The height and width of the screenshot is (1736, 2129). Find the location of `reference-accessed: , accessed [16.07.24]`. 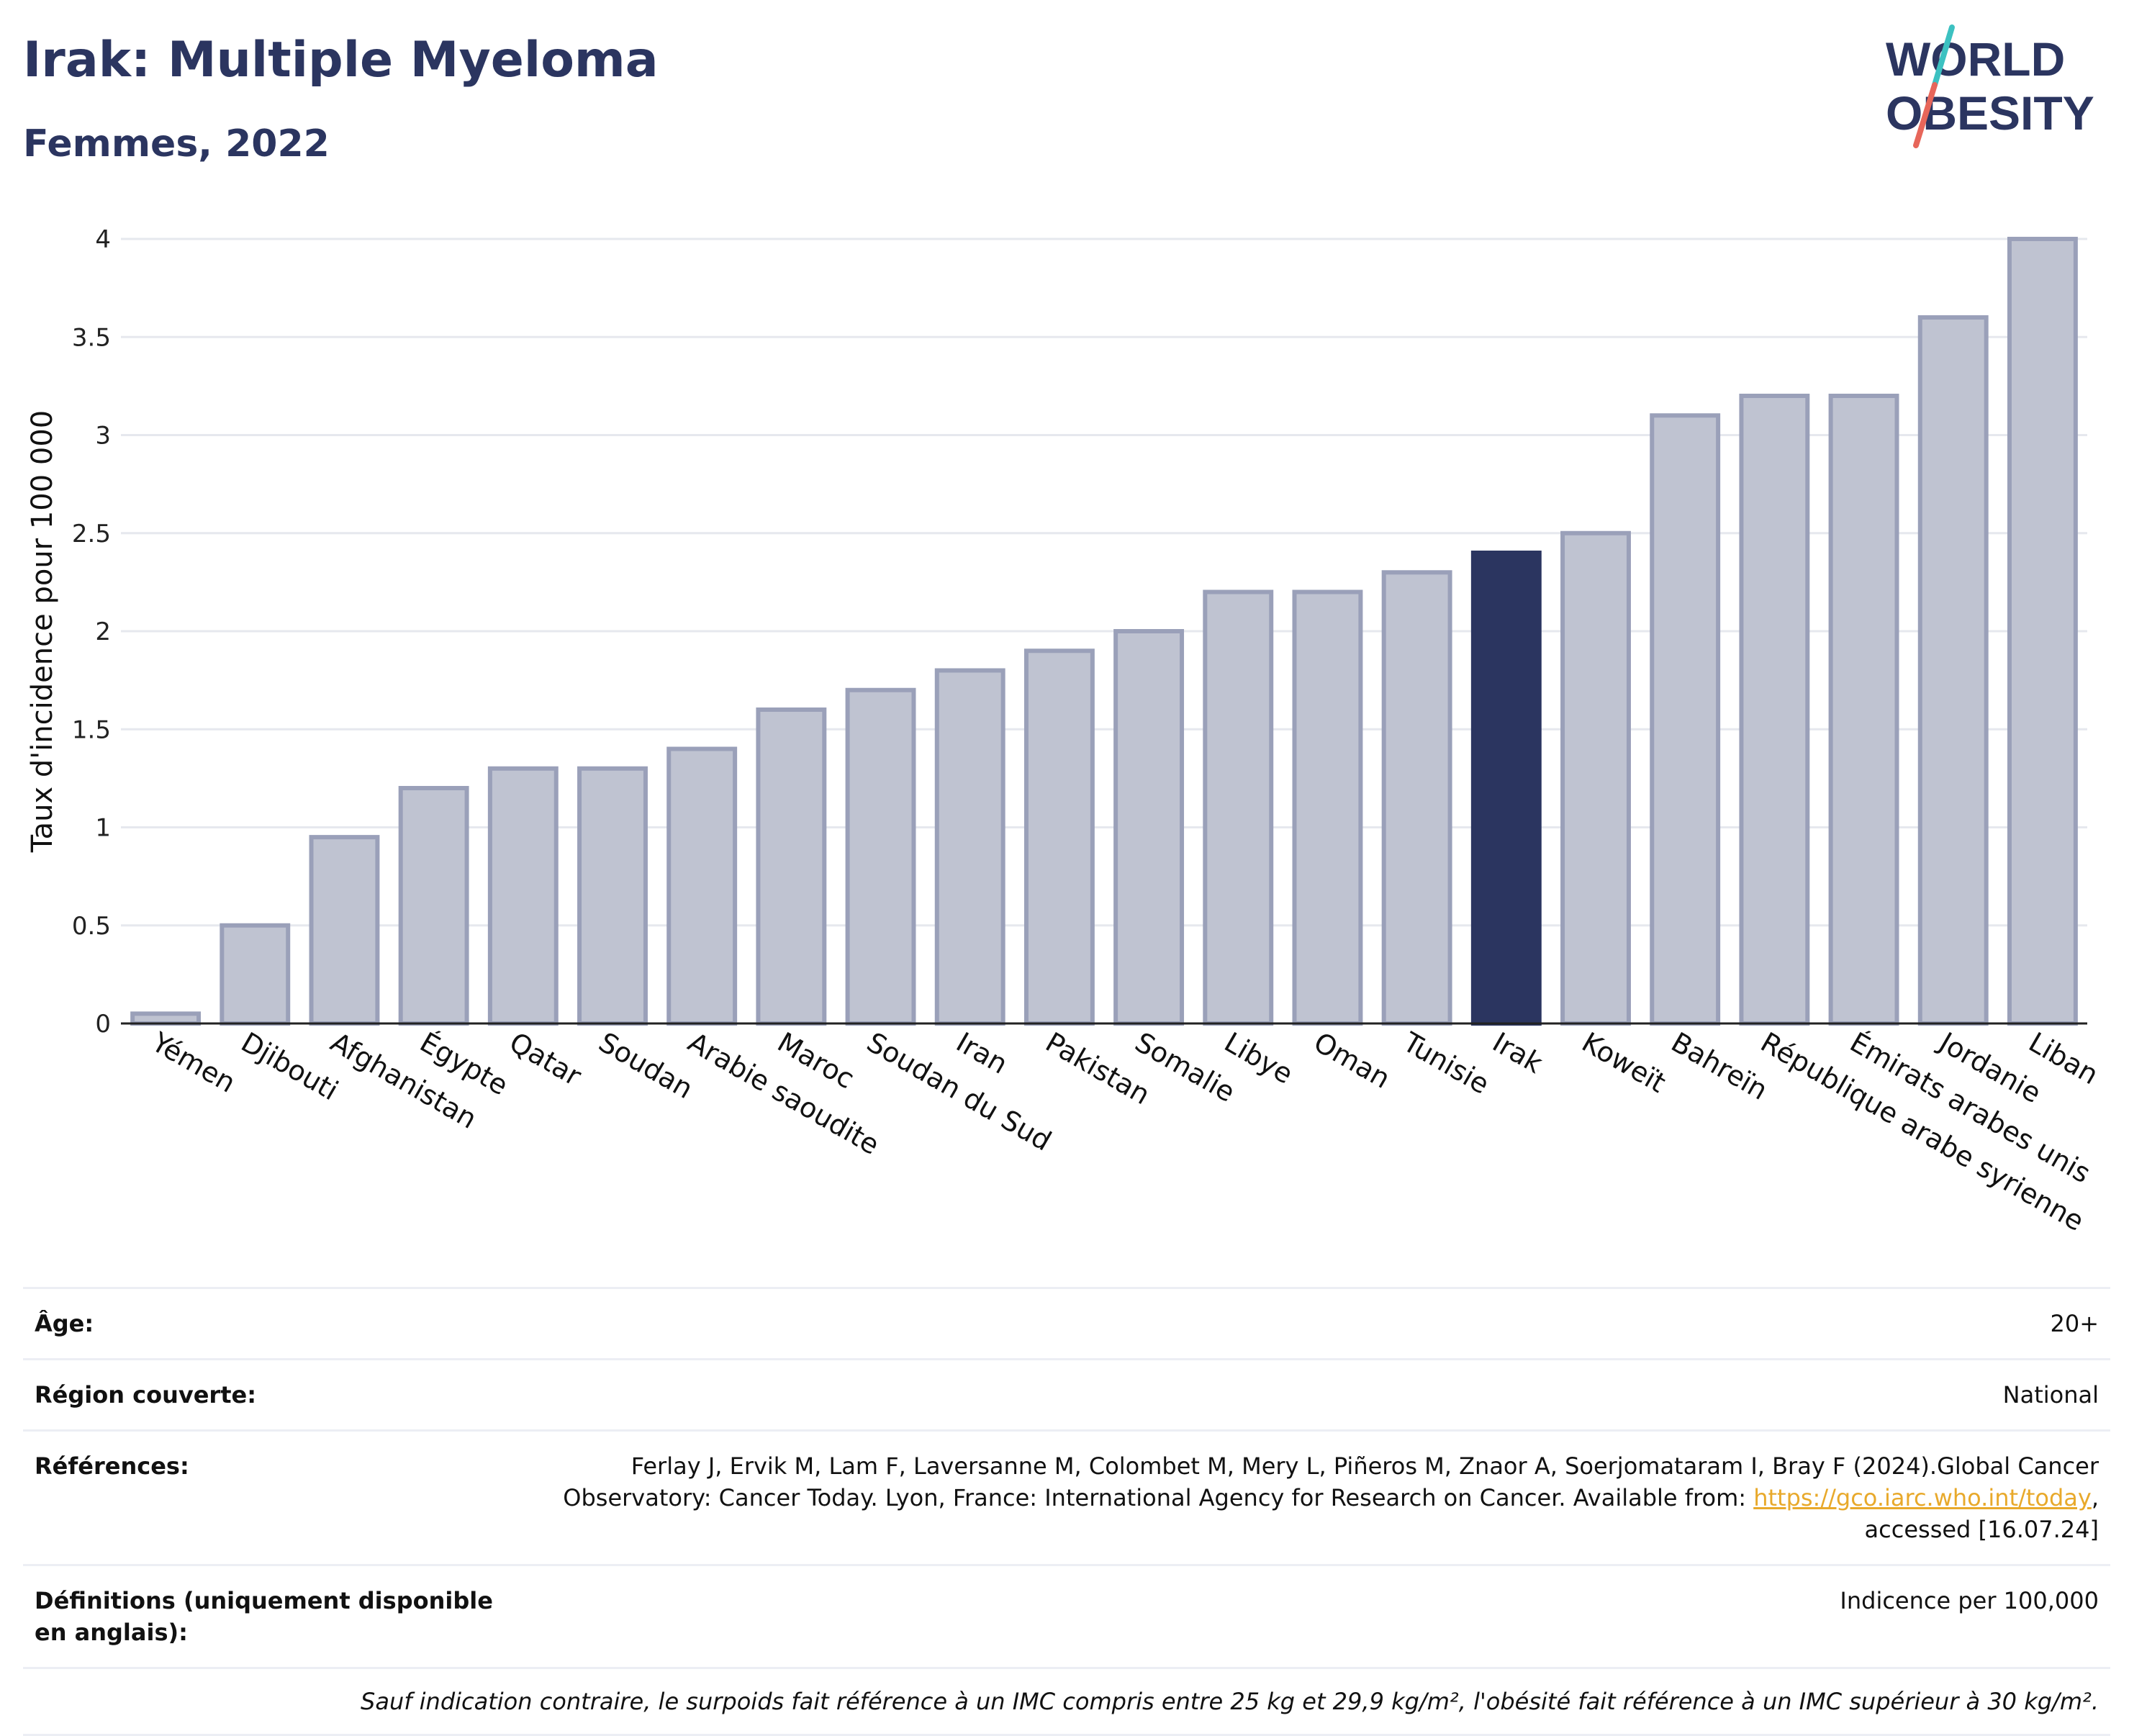

reference-accessed: , accessed [16.07.24] is located at coordinates (1982, 1514).